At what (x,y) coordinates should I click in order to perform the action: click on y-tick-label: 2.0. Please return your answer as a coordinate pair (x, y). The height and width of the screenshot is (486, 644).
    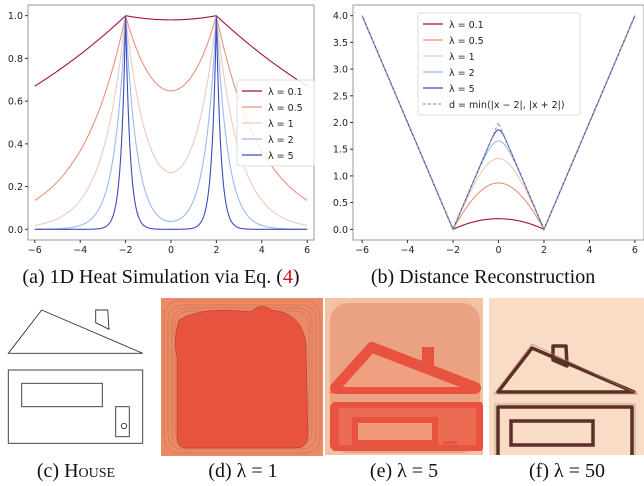
    Looking at the image, I should click on (340, 123).